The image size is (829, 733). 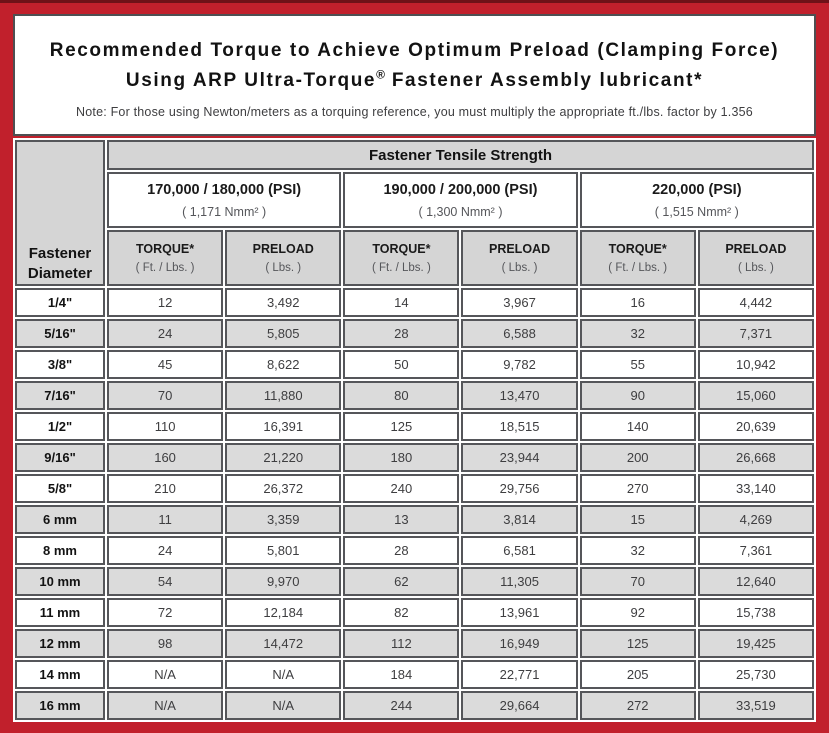 What do you see at coordinates (401, 249) in the screenshot?
I see `torque-label: TORQUE*` at bounding box center [401, 249].